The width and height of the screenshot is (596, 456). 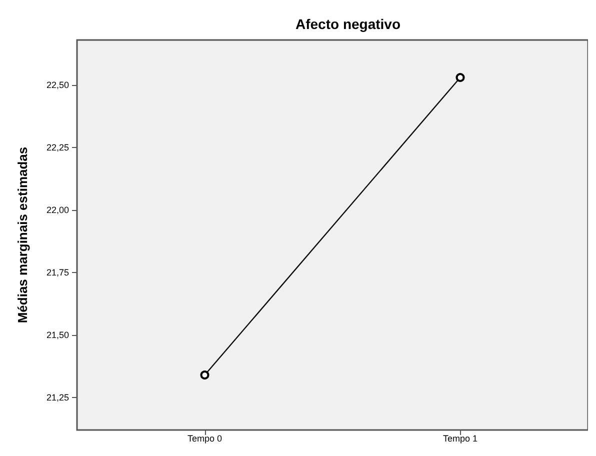 What do you see at coordinates (204, 439) in the screenshot?
I see `x-tick-label: Tempo 0` at bounding box center [204, 439].